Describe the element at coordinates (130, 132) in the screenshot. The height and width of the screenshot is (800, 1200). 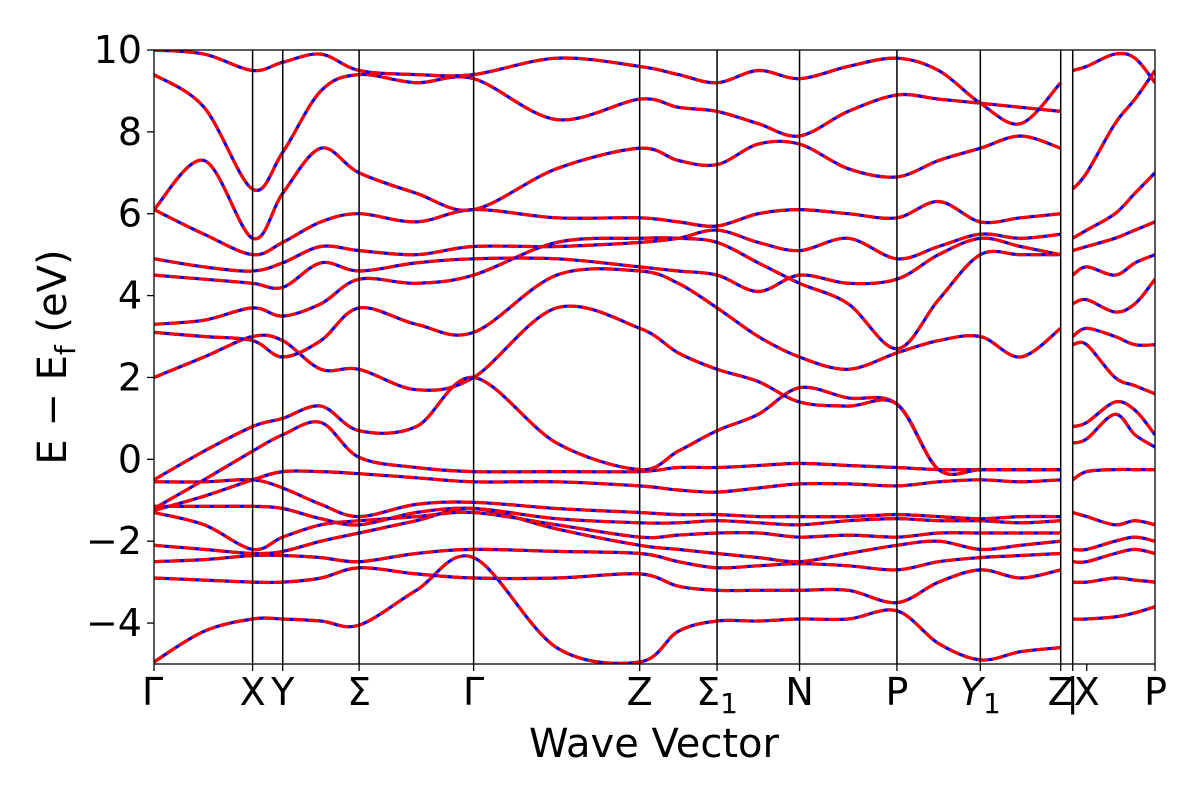
I see `y-tick-label: 8` at that location.